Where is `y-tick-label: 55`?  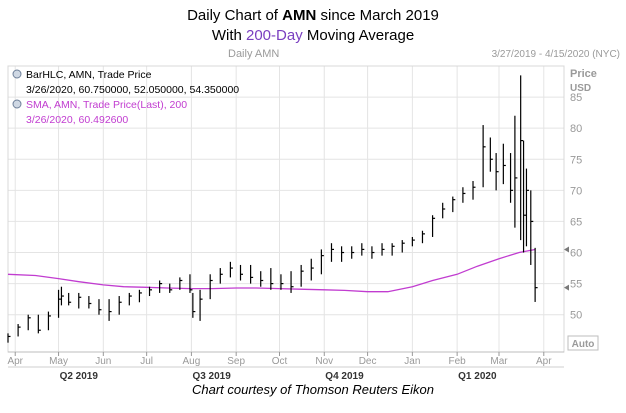
y-tick-label: 55 is located at coordinates (576, 285).